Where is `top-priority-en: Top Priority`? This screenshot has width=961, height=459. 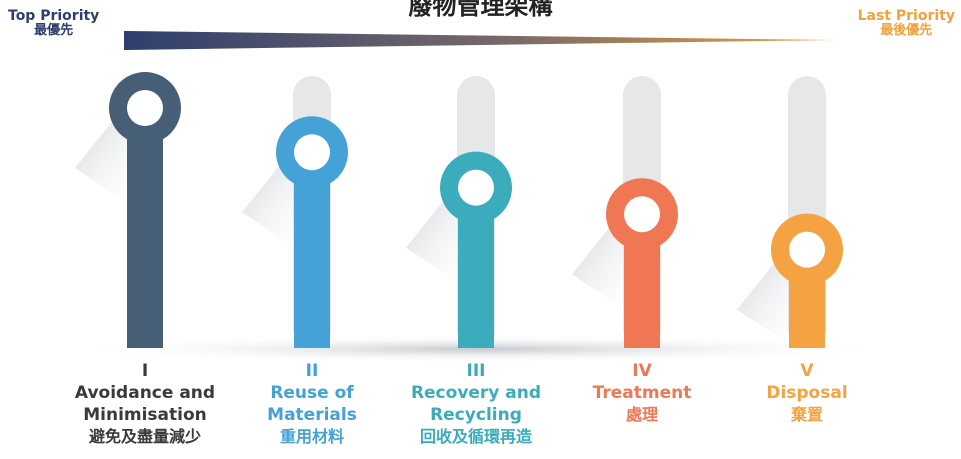 top-priority-en: Top Priority is located at coordinates (54, 16).